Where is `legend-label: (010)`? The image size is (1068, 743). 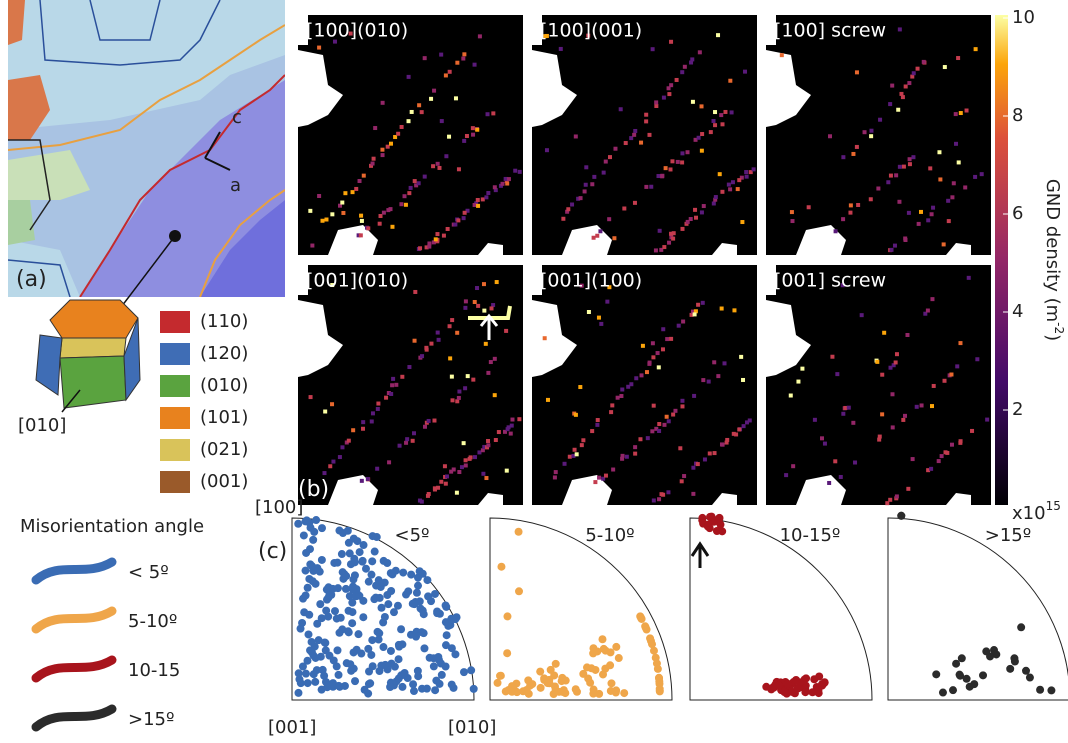
legend-label: (010) is located at coordinates (224, 385).